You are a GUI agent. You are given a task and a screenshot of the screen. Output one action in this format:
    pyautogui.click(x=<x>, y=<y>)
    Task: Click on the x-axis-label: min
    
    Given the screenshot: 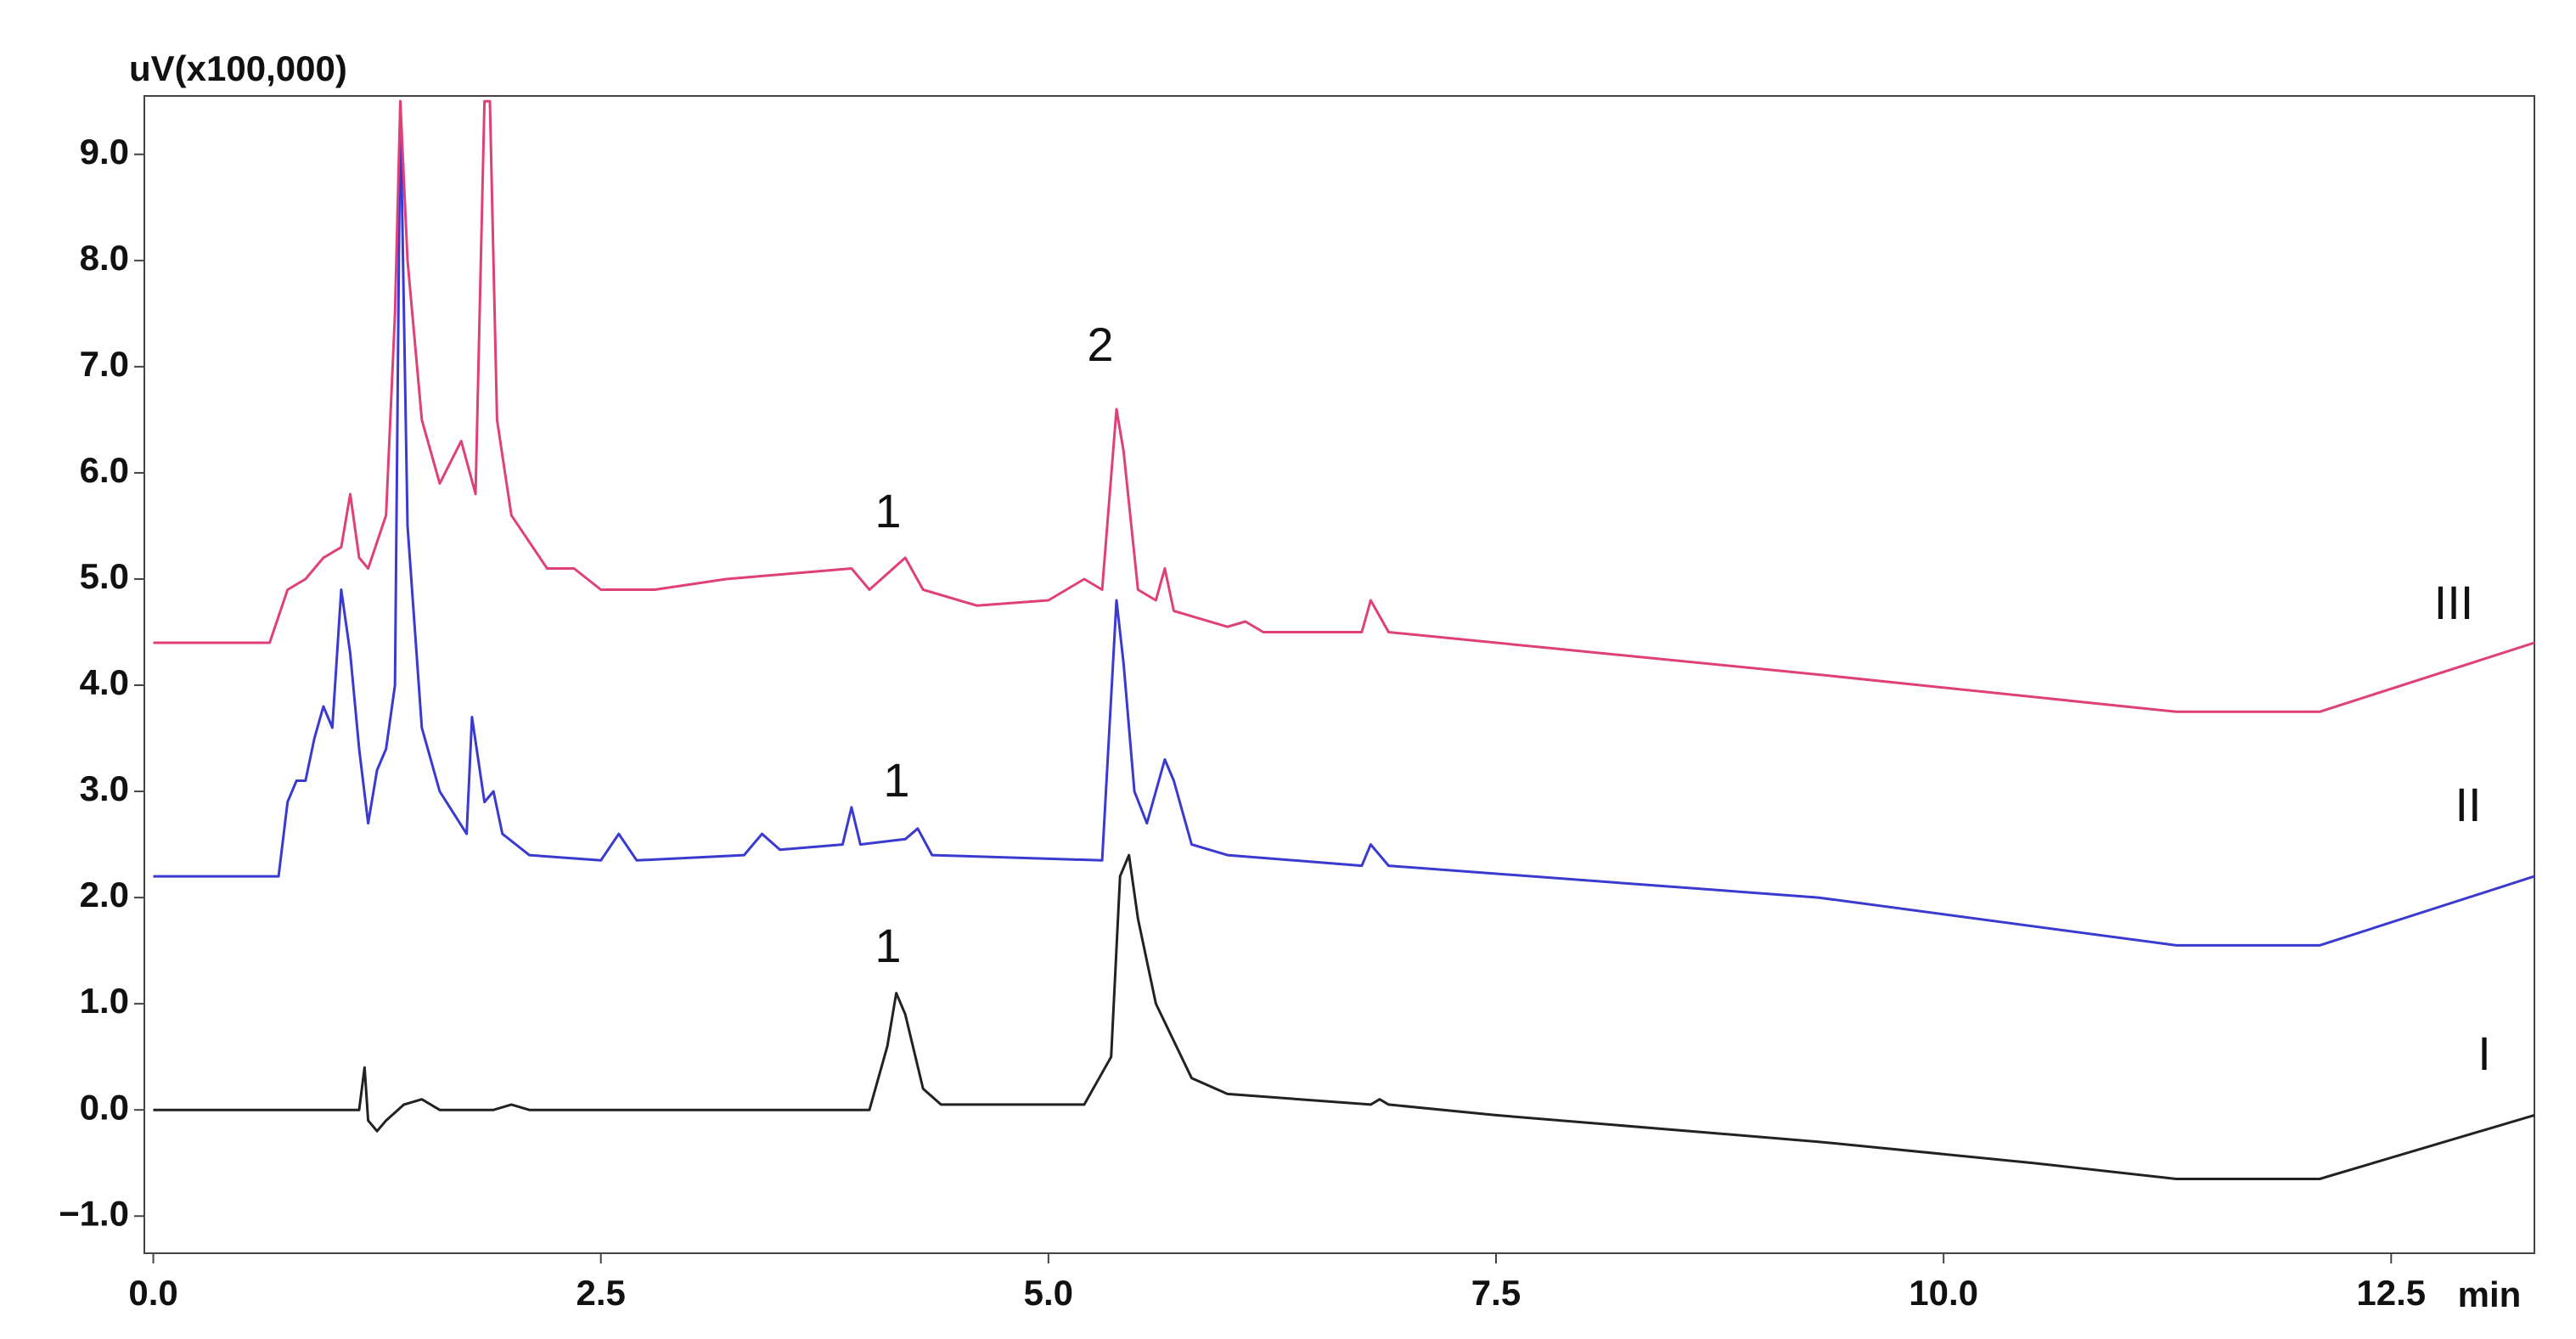 What is the action you would take?
    pyautogui.click(x=2490, y=1294)
    